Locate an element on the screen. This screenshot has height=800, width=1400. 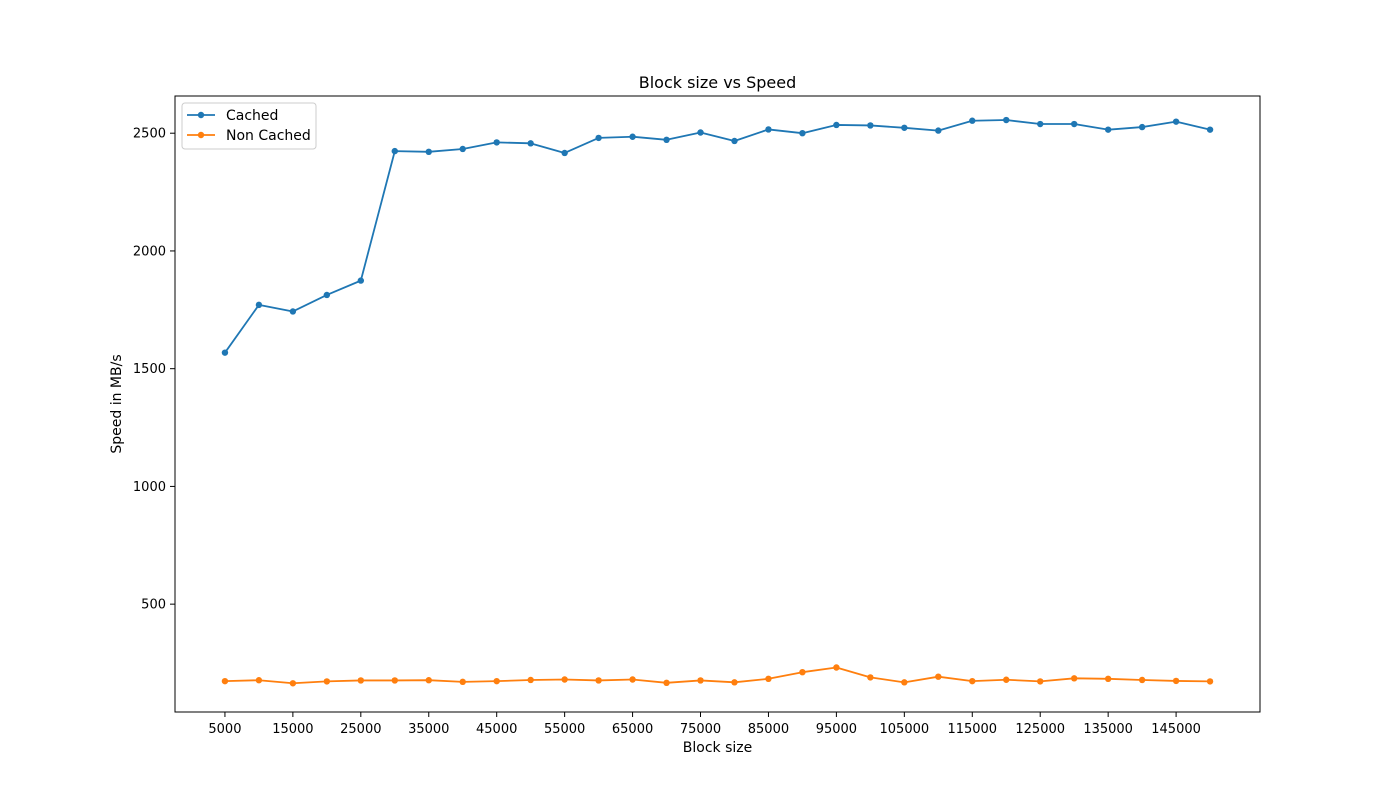
legend-marker-cached is located at coordinates (201, 115).